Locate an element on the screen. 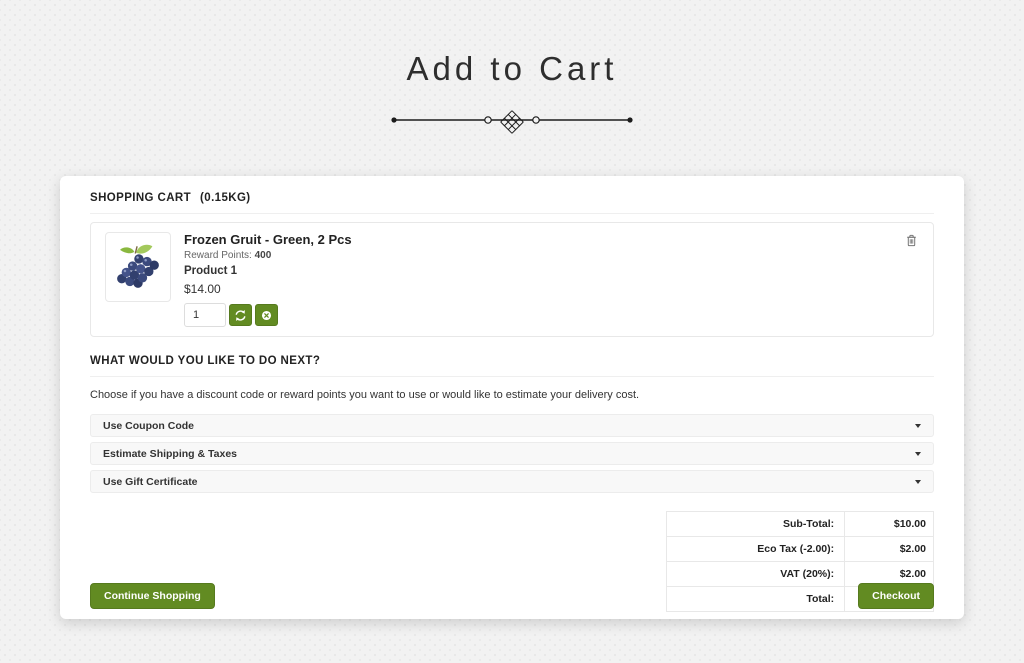  accordion-label: Use Gift Certificate is located at coordinates (150, 481).